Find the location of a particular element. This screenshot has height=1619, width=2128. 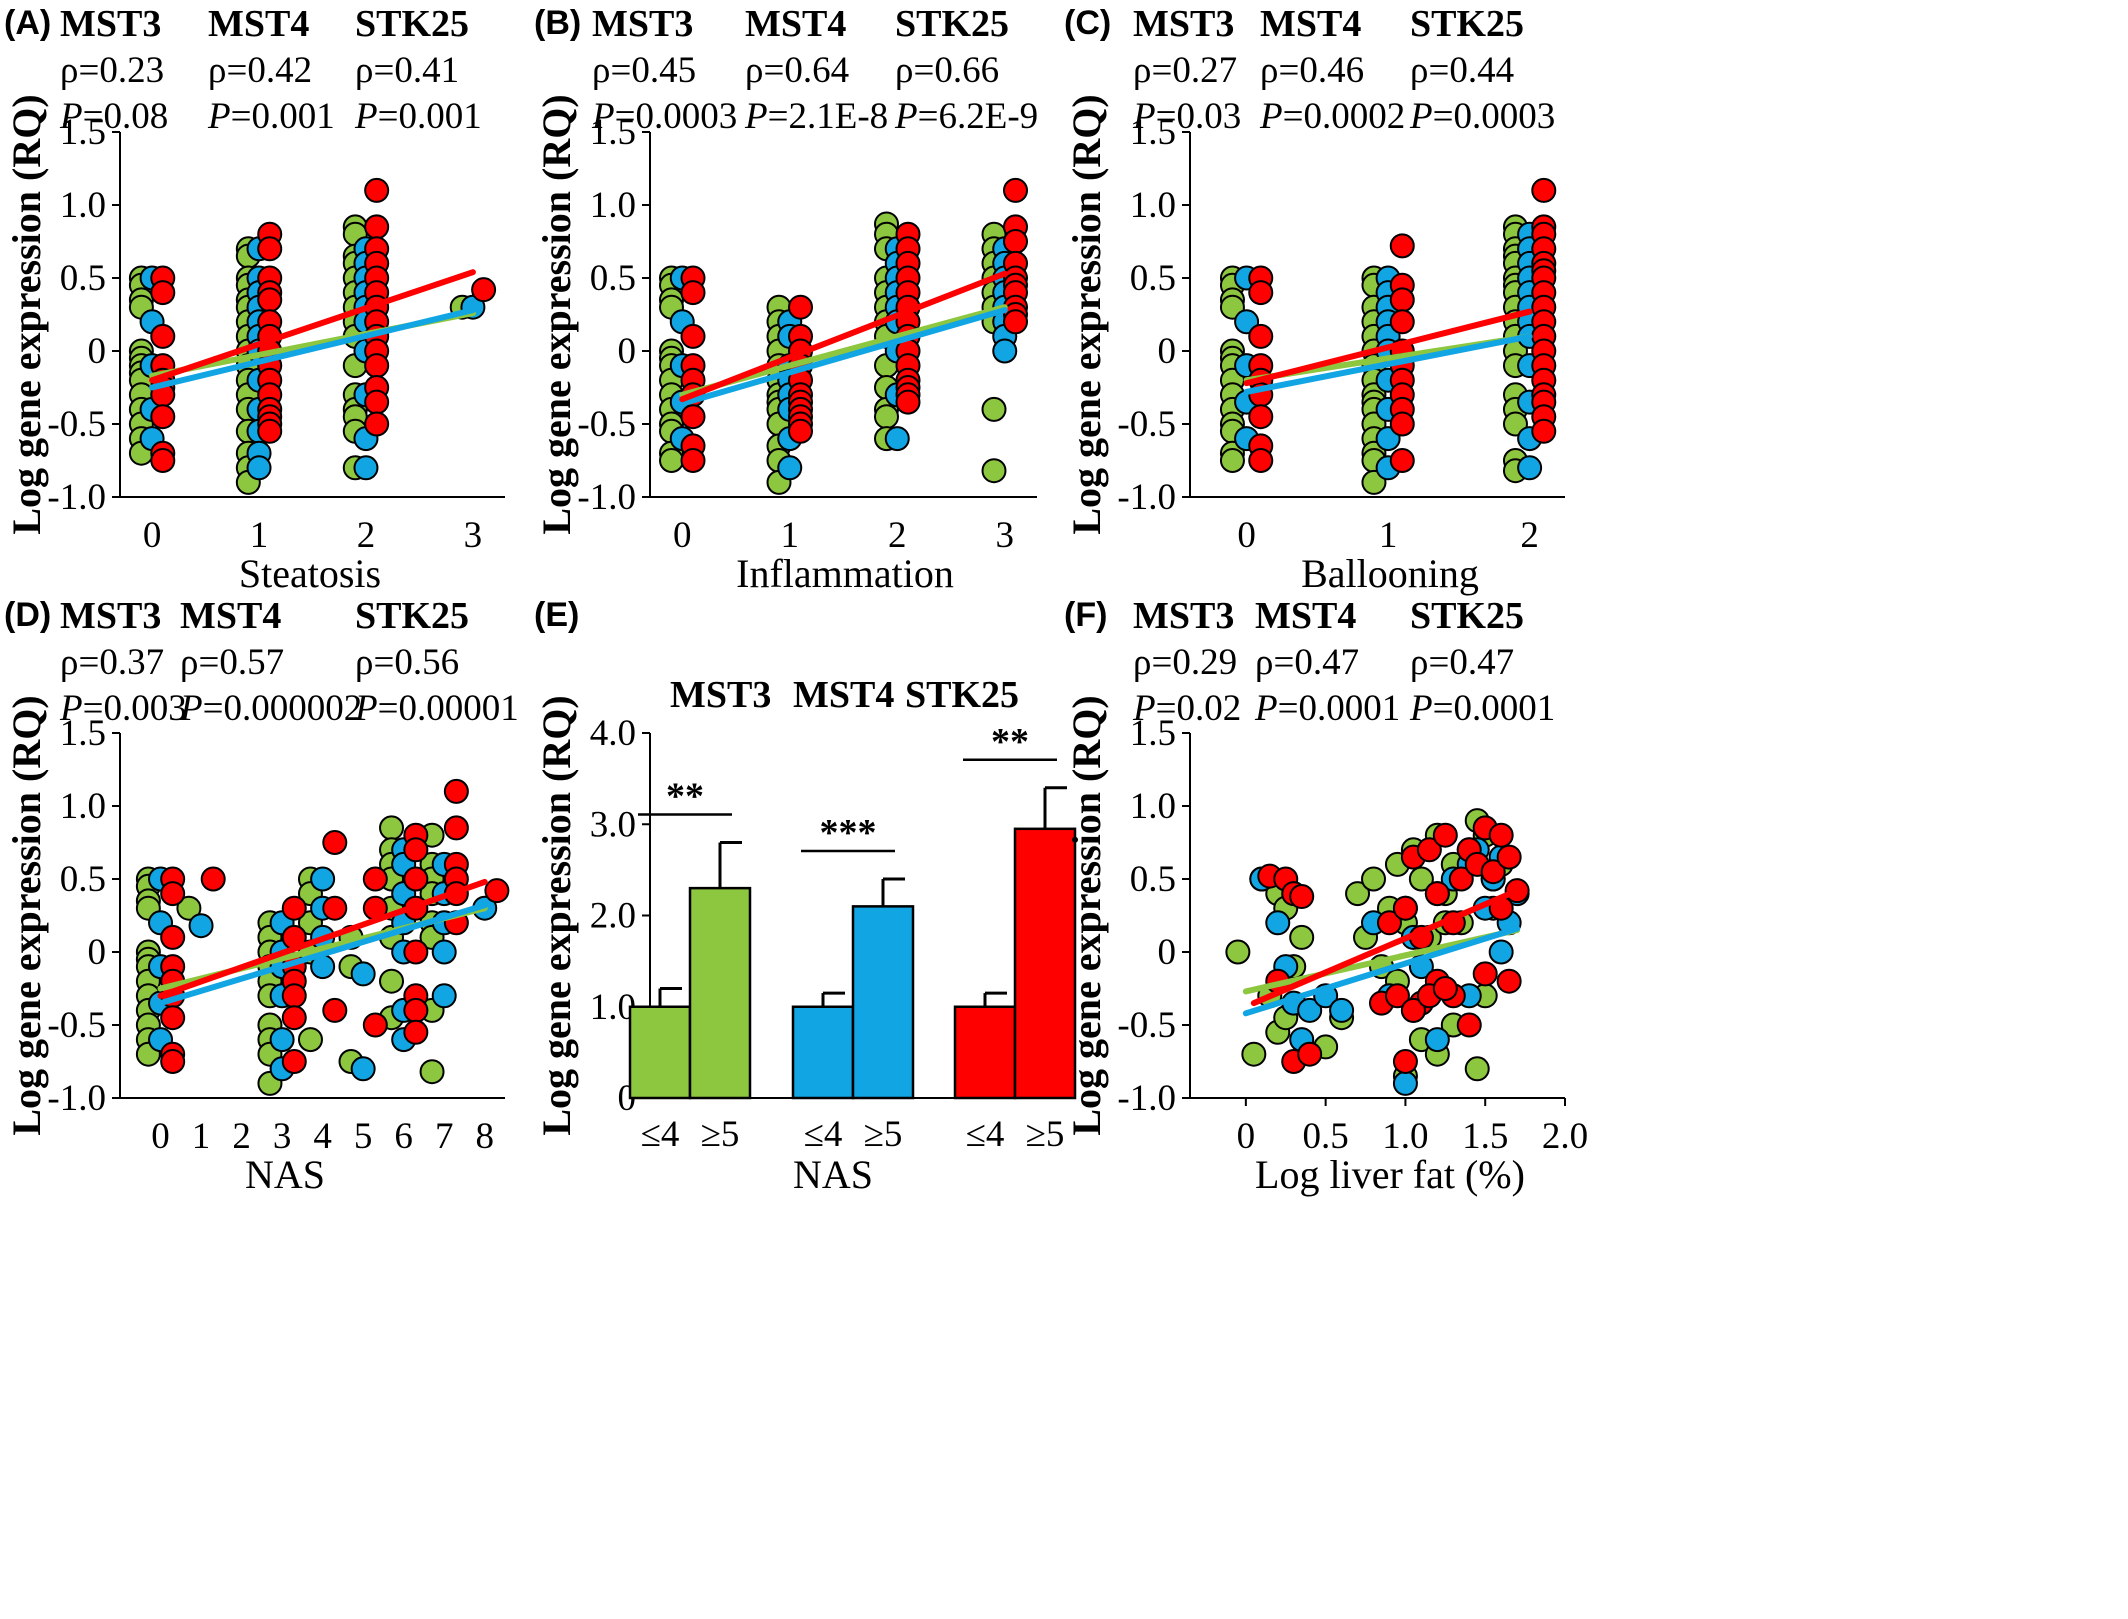

panel-label: (B) is located at coordinates (557, 23).